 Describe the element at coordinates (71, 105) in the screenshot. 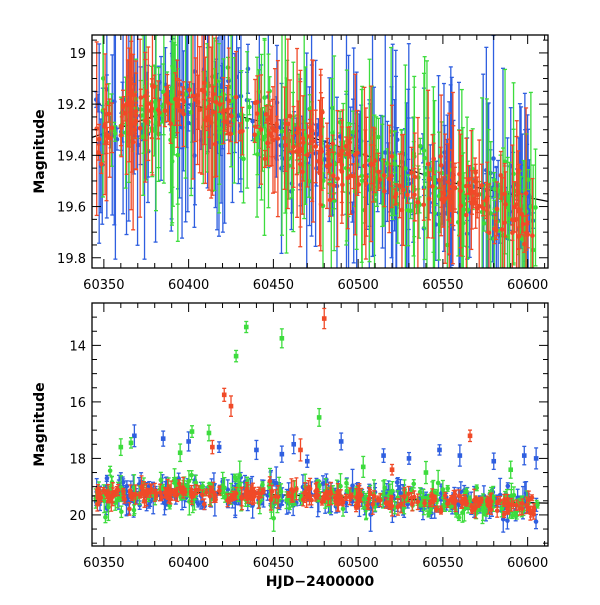

I see `y-tick-label: 19.2` at that location.